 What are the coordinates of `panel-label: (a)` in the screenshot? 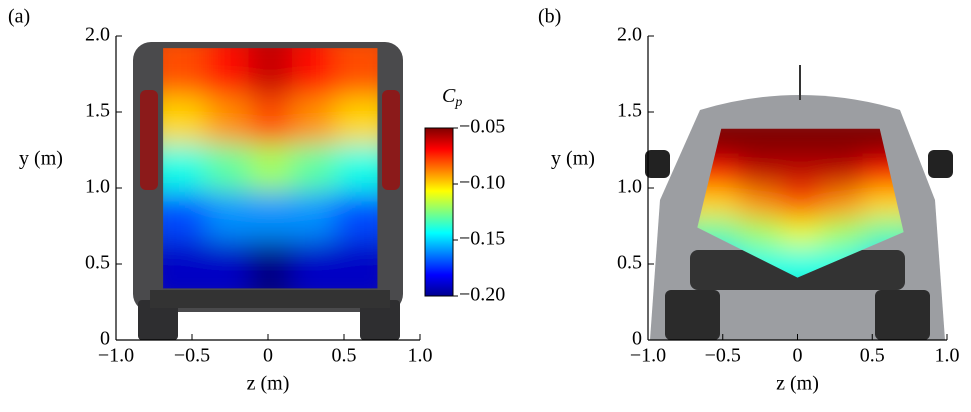 It's located at (19, 17).